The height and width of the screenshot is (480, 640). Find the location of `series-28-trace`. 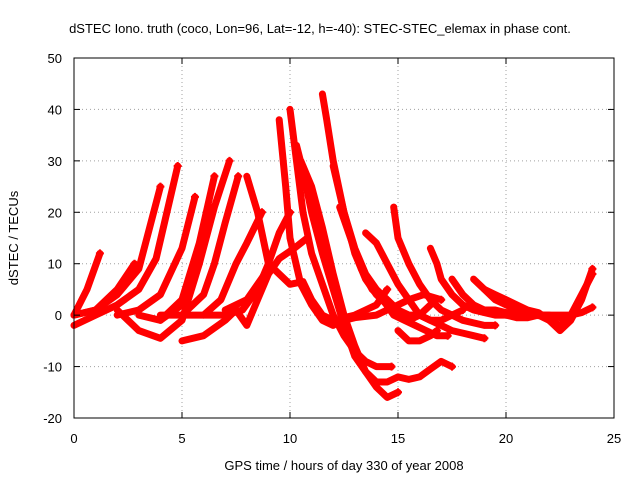

series-28-trace is located at coordinates (549, 311).